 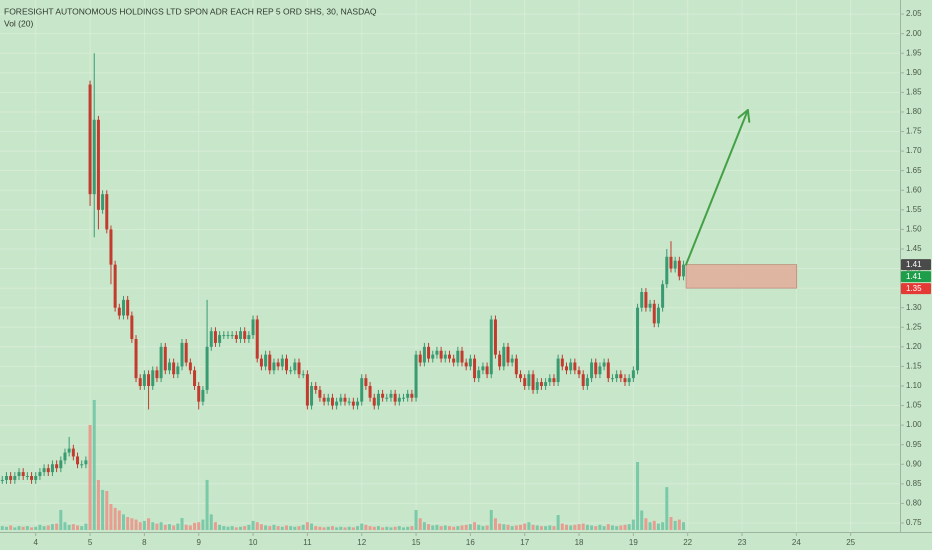 I want to click on y-tick-label: 0.80, so click(x=914, y=503).